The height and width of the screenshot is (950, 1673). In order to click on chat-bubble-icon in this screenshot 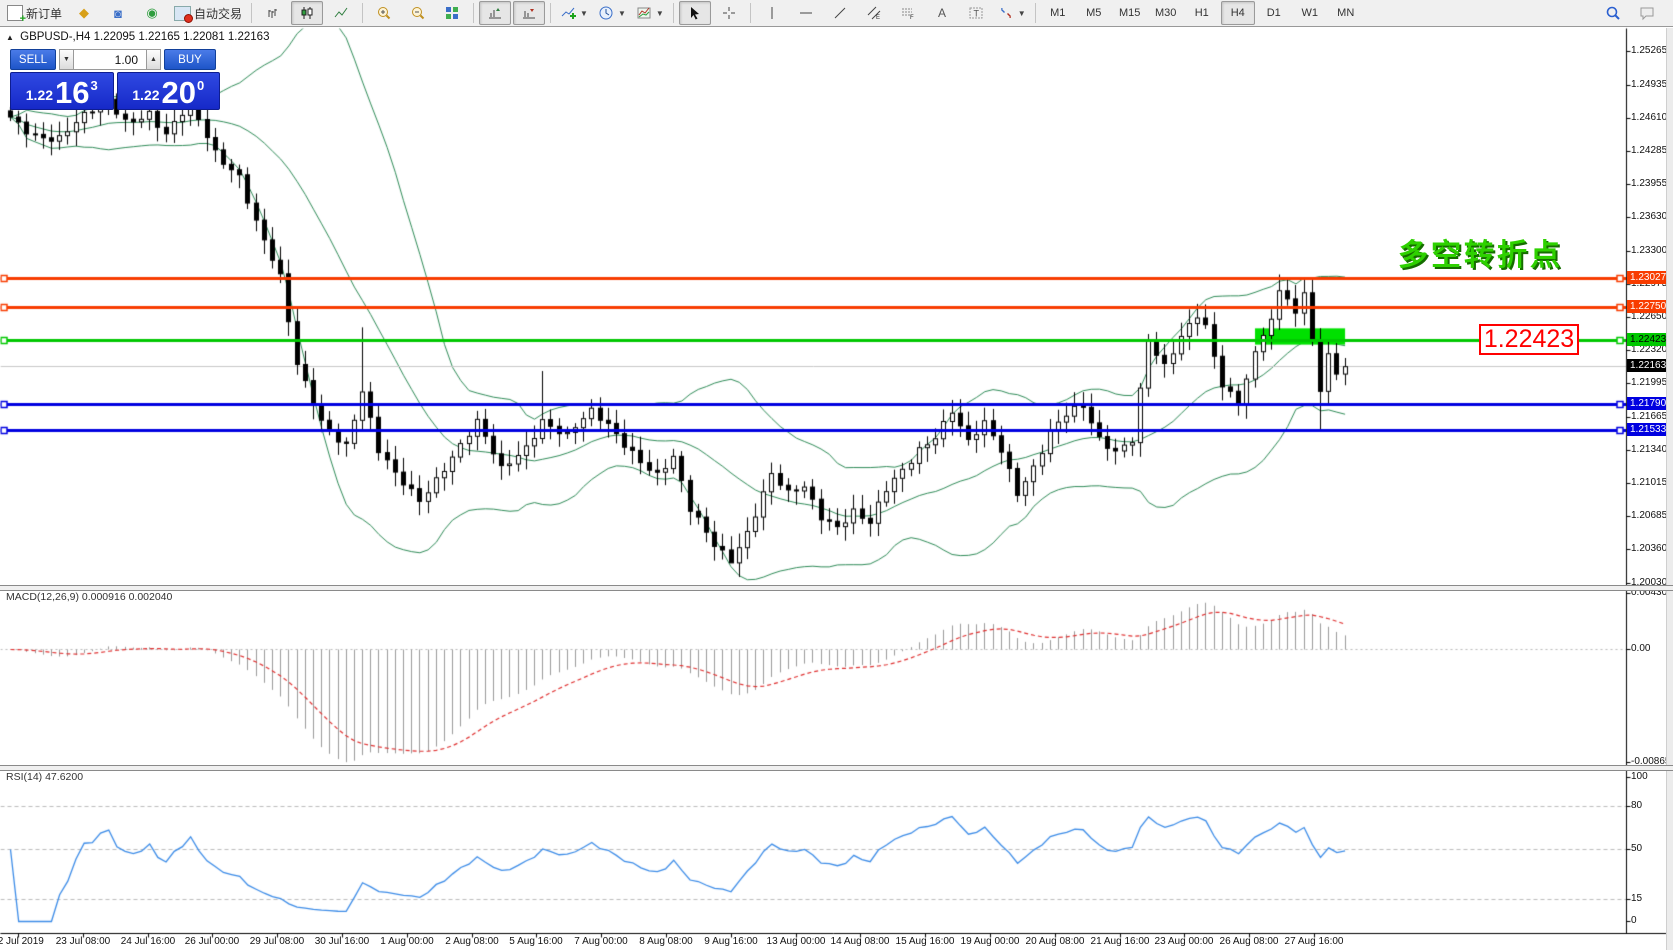, I will do `click(1647, 14)`.